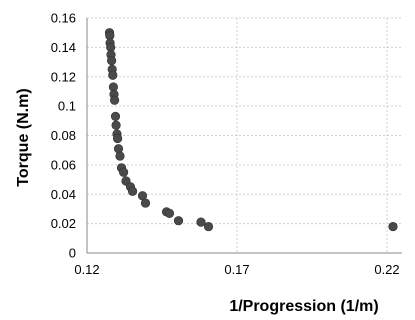 The width and height of the screenshot is (415, 320). Describe the element at coordinates (386, 269) in the screenshot. I see `x-tick-label: 0.22` at that location.